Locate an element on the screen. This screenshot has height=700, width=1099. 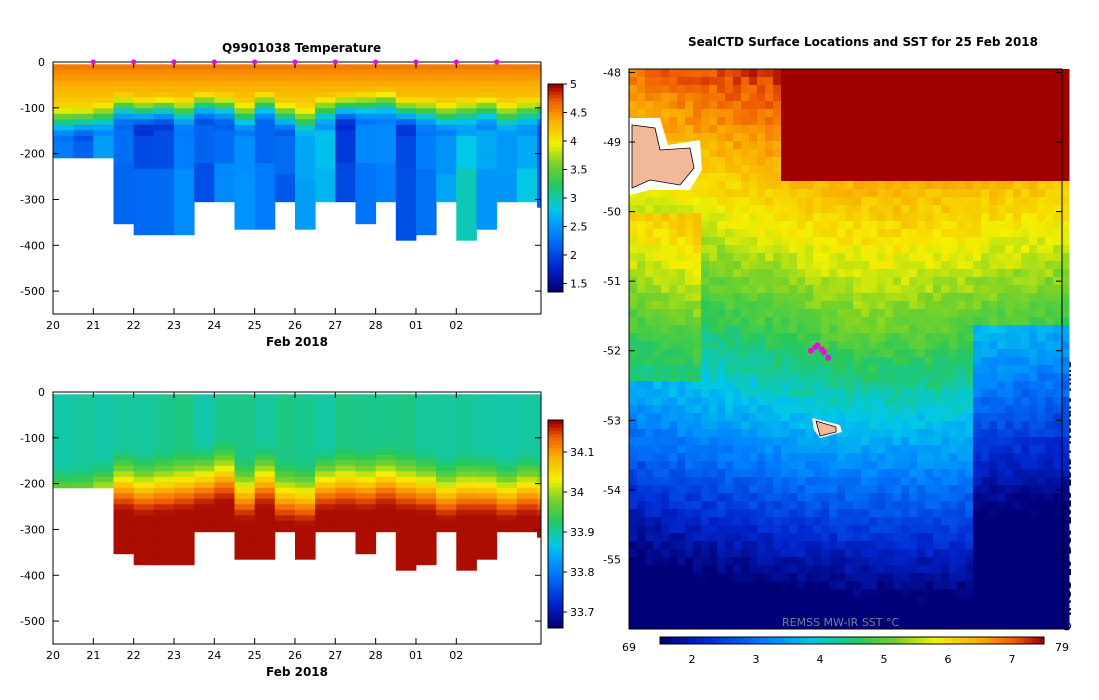
salinity-colorbar-swatch is located at coordinates (555, 519).